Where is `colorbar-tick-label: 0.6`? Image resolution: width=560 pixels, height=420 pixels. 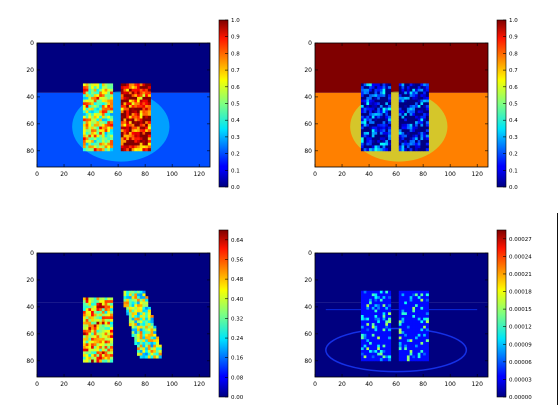 colorbar-tick-label: 0.6 is located at coordinates (235, 88).